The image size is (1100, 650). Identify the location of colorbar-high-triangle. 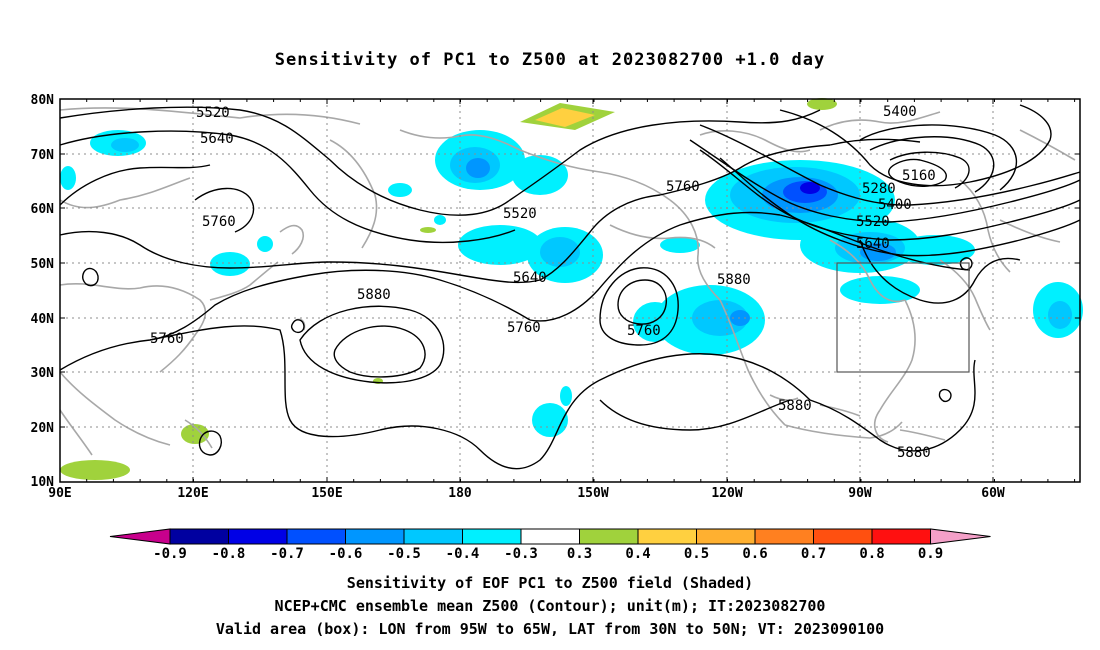
(960, 536).